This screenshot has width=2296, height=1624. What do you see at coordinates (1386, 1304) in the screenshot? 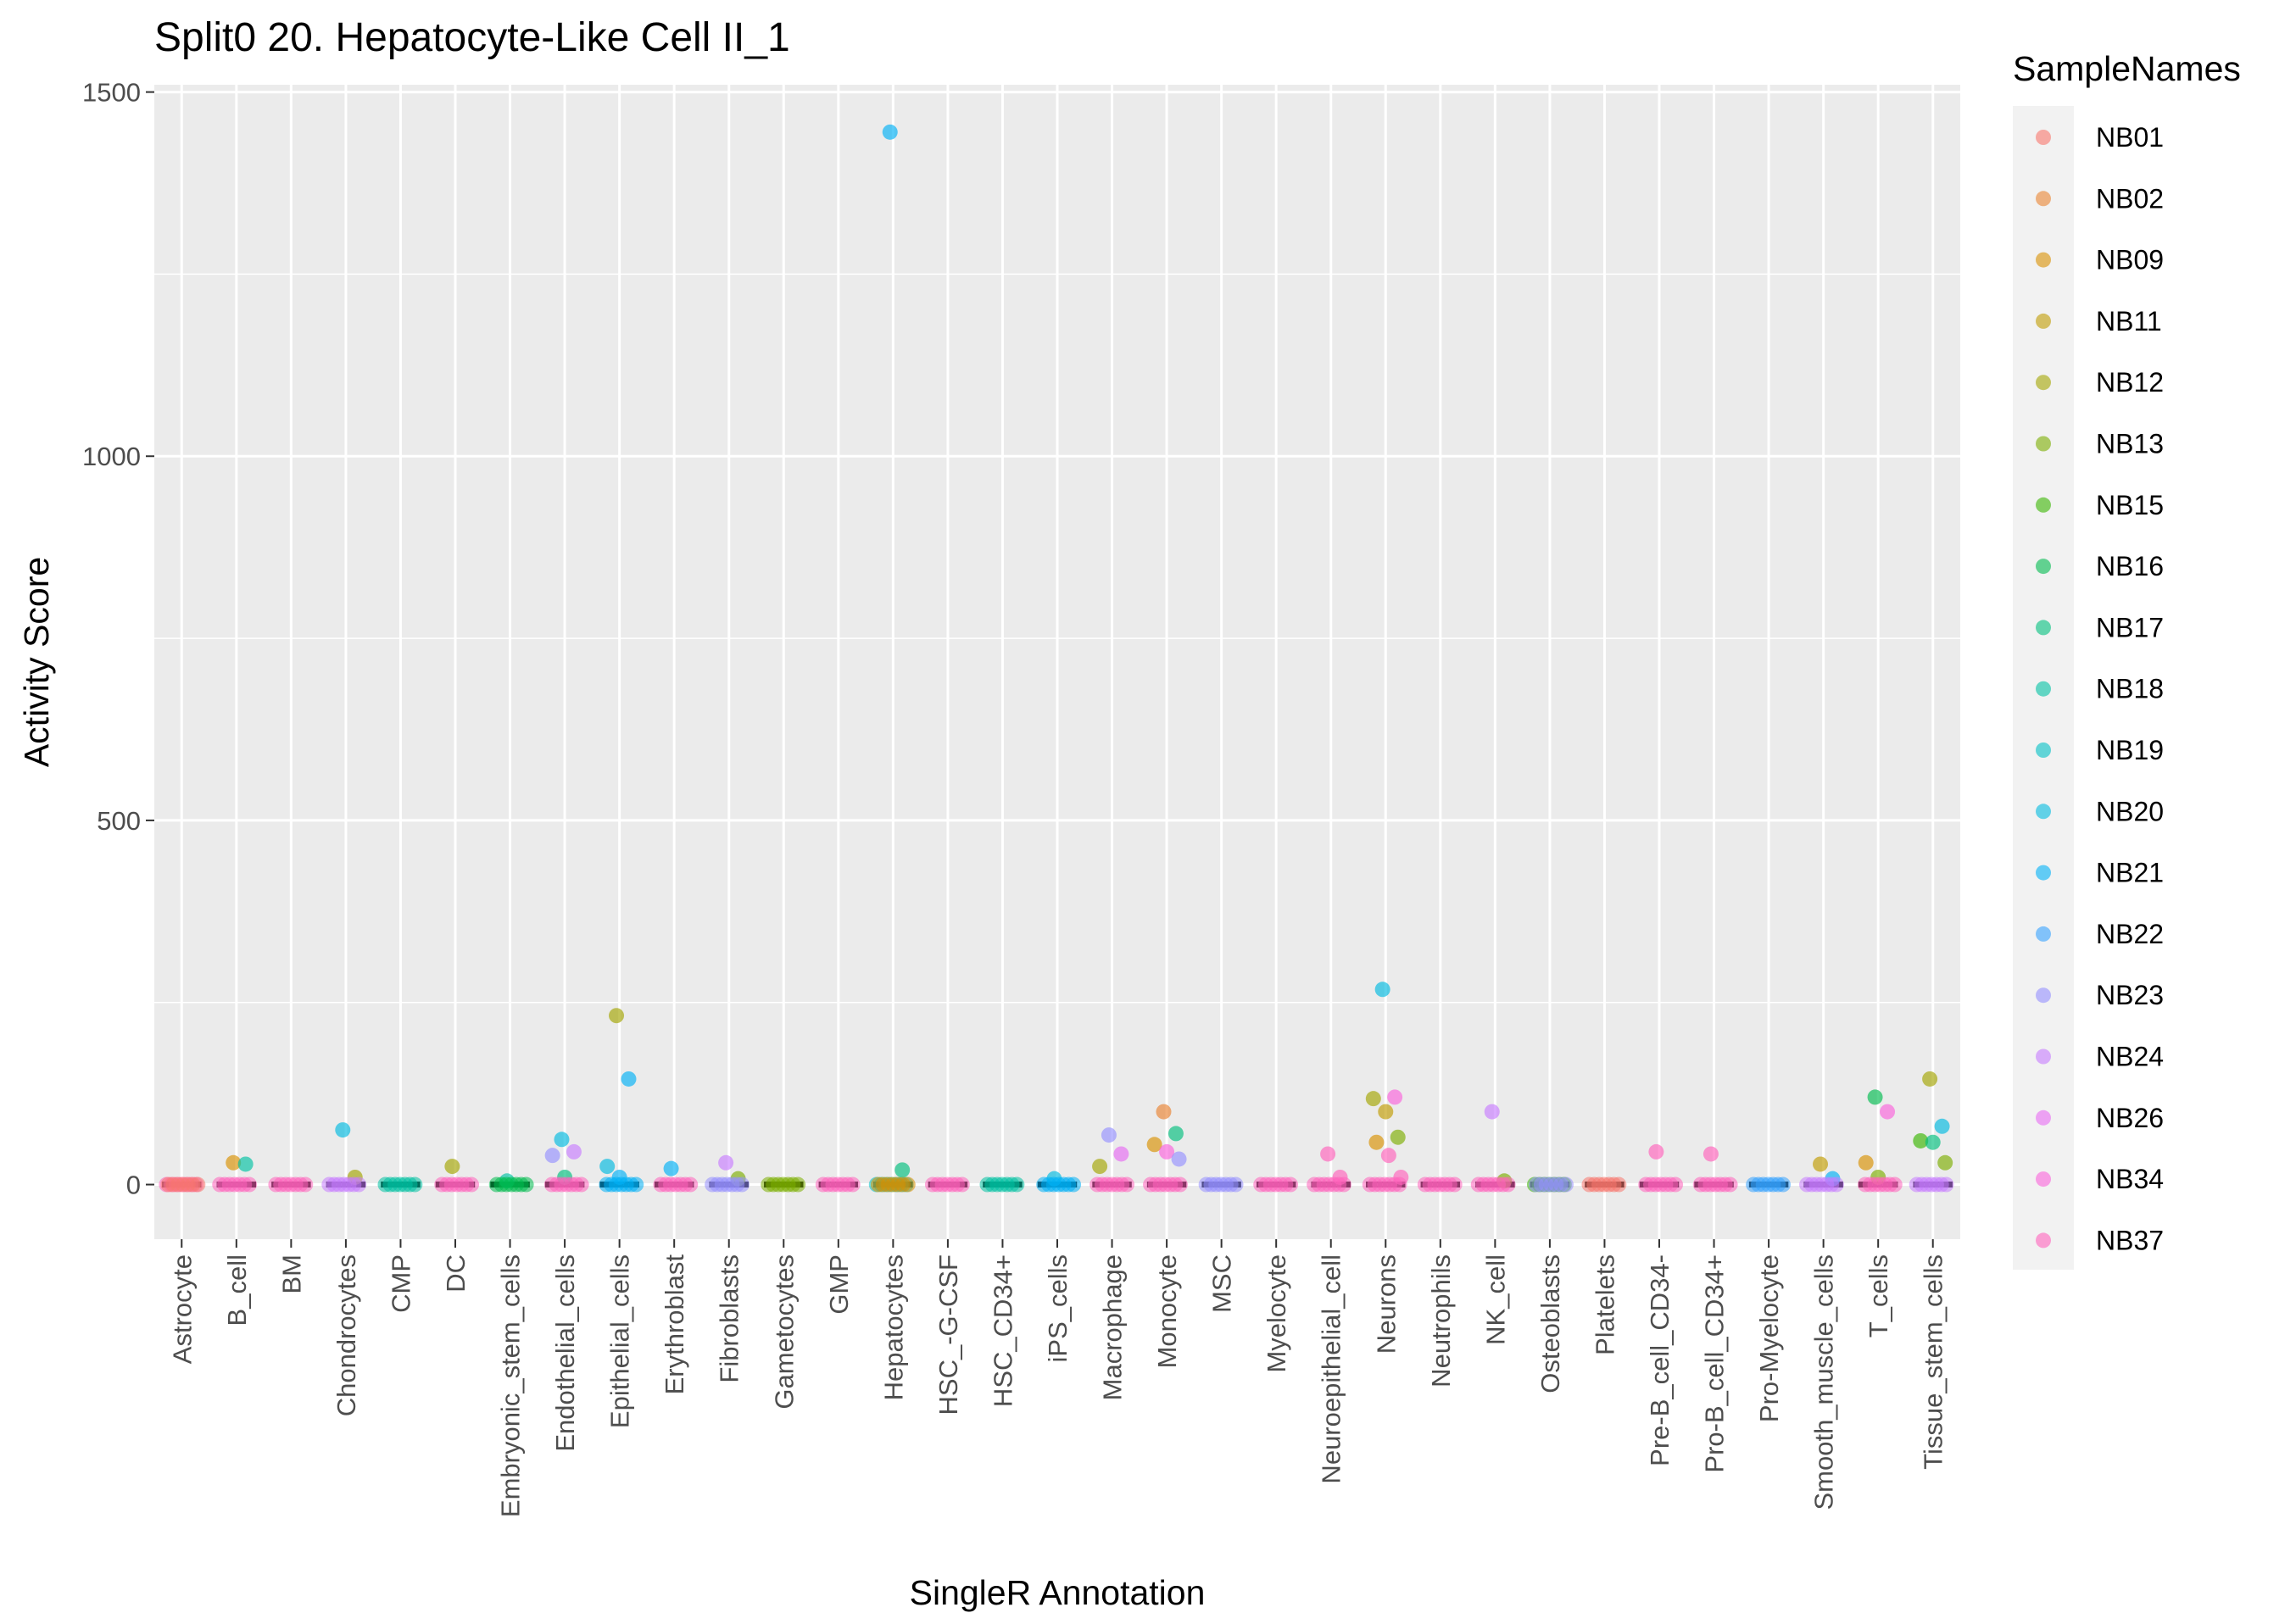
I see `x-tick-label: Neurons` at bounding box center [1386, 1304].